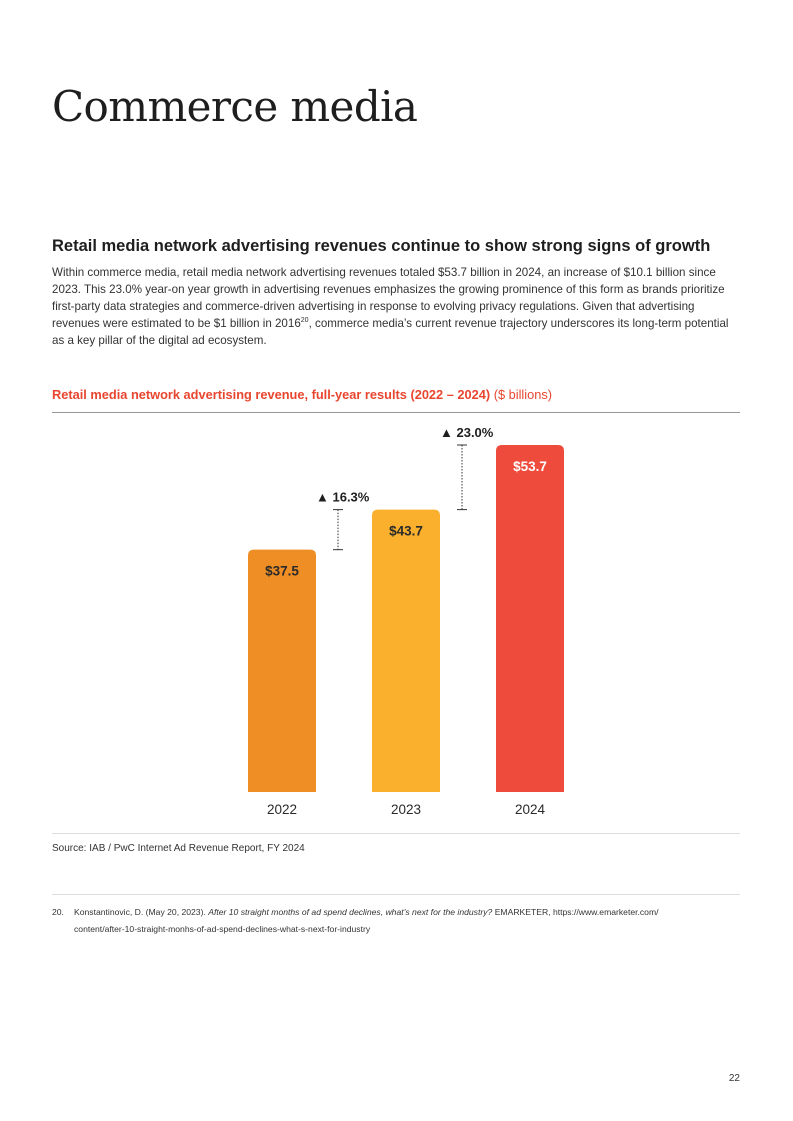 Image resolution: width=793 pixels, height=1121 pixels. I want to click on chart-bottom-rule, so click(396, 833).